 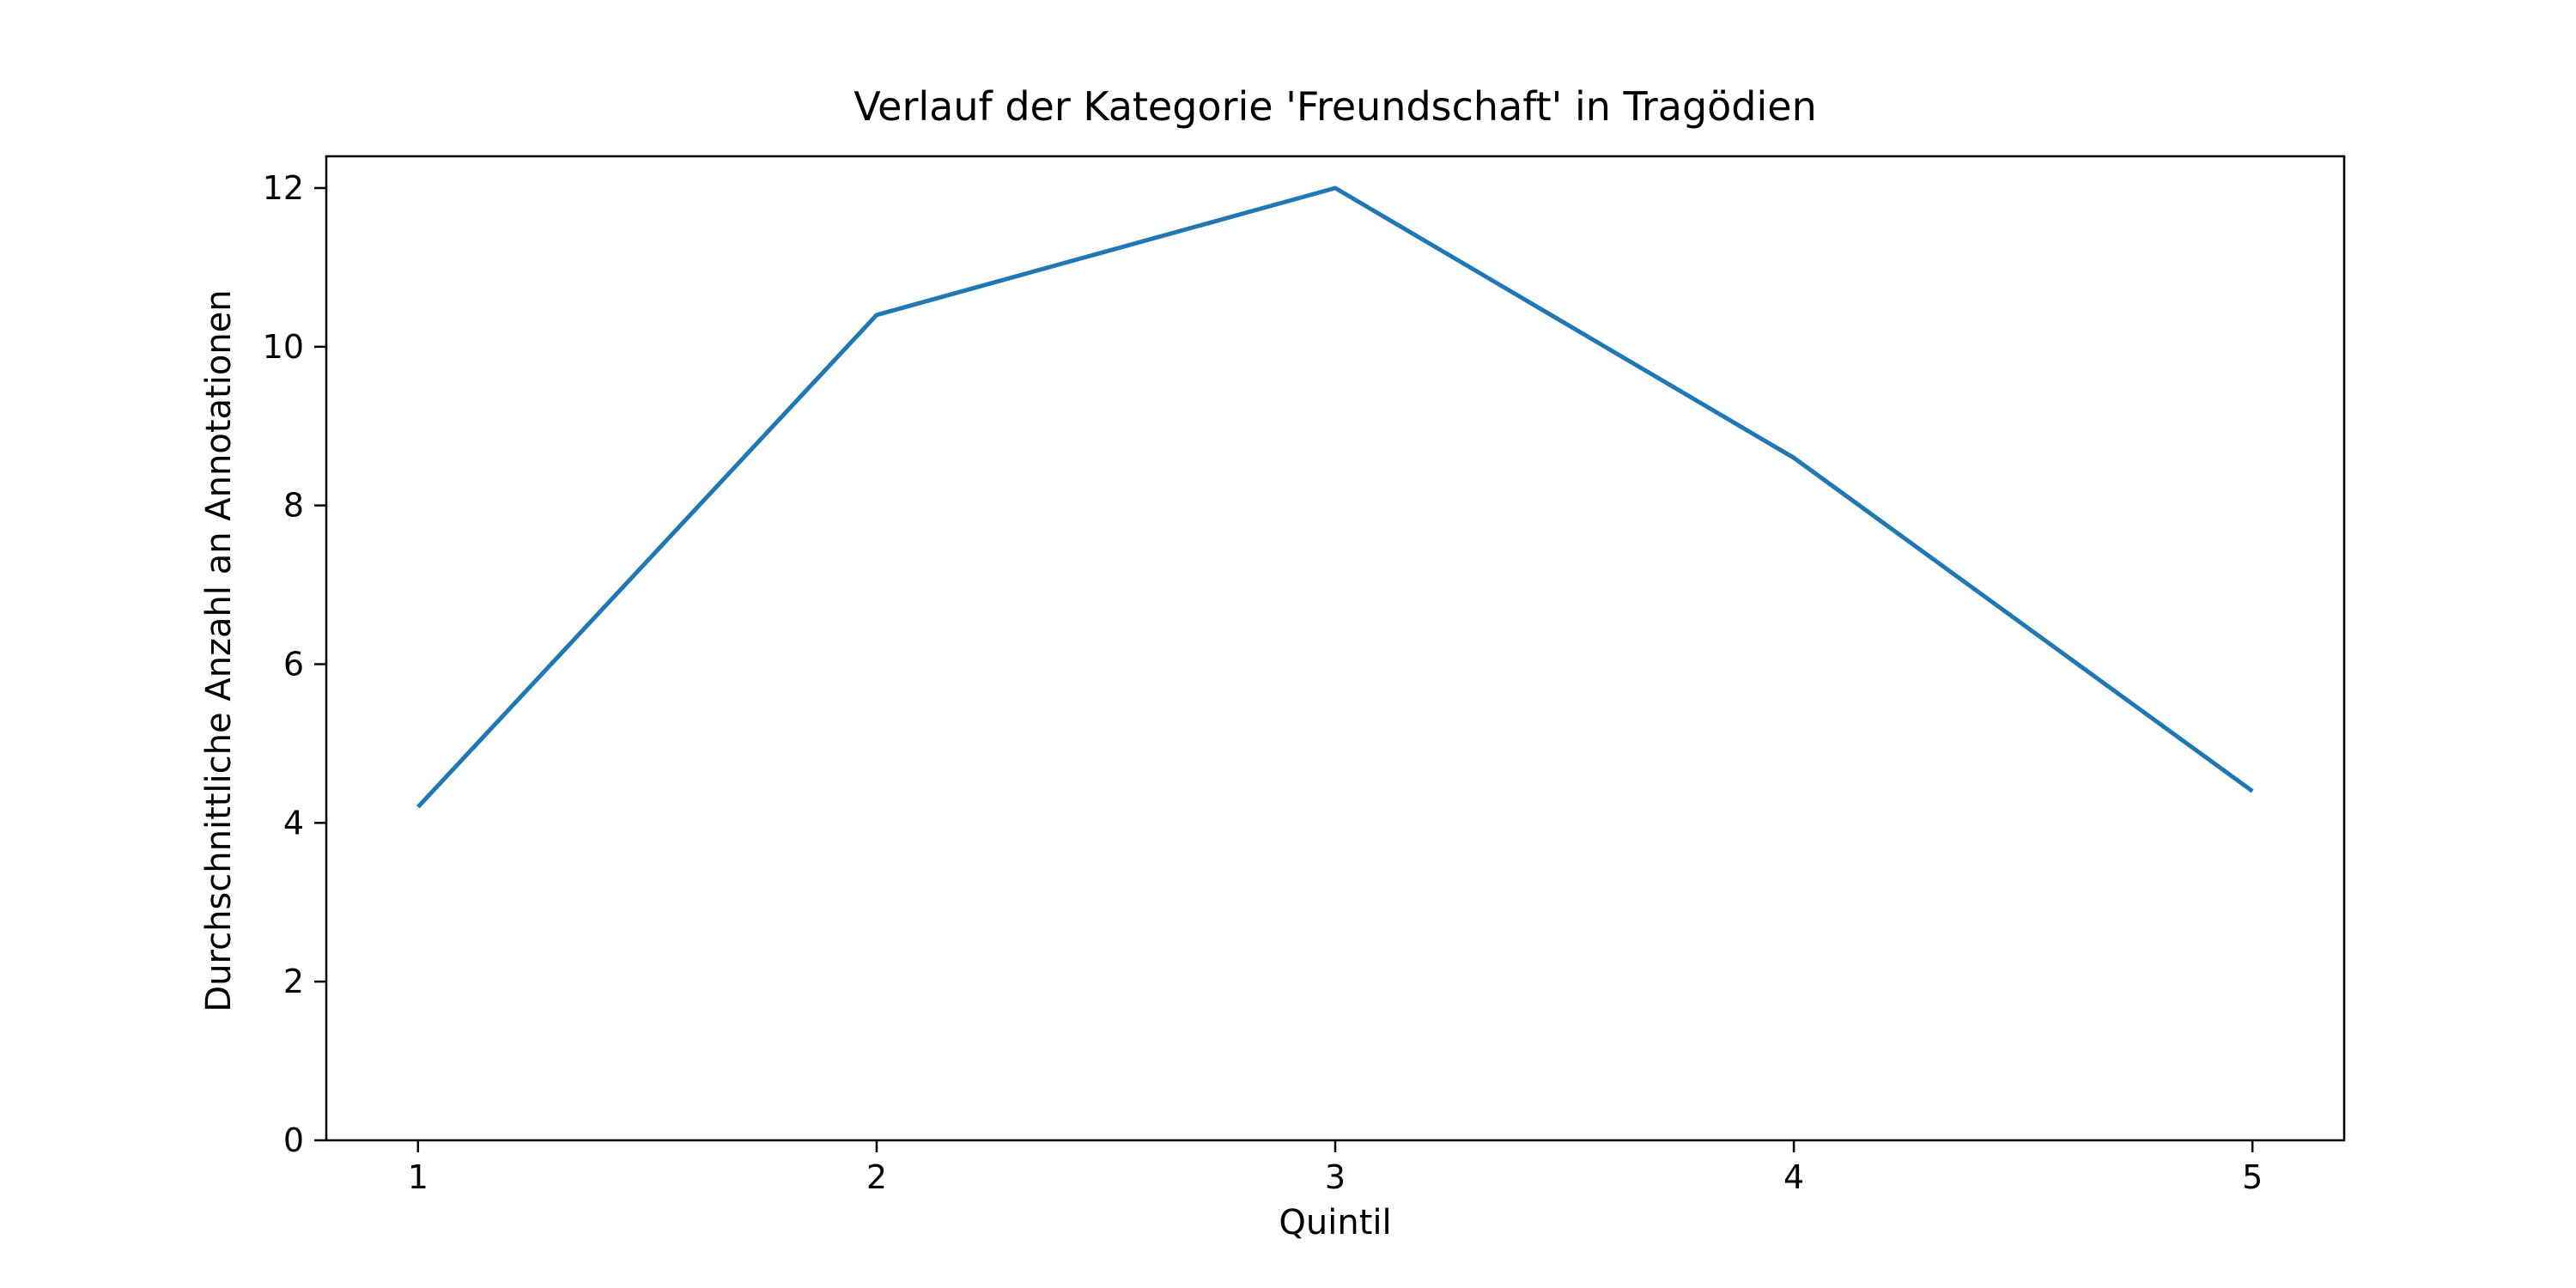 I want to click on x-tick-label: 4, so click(x=1793, y=1177).